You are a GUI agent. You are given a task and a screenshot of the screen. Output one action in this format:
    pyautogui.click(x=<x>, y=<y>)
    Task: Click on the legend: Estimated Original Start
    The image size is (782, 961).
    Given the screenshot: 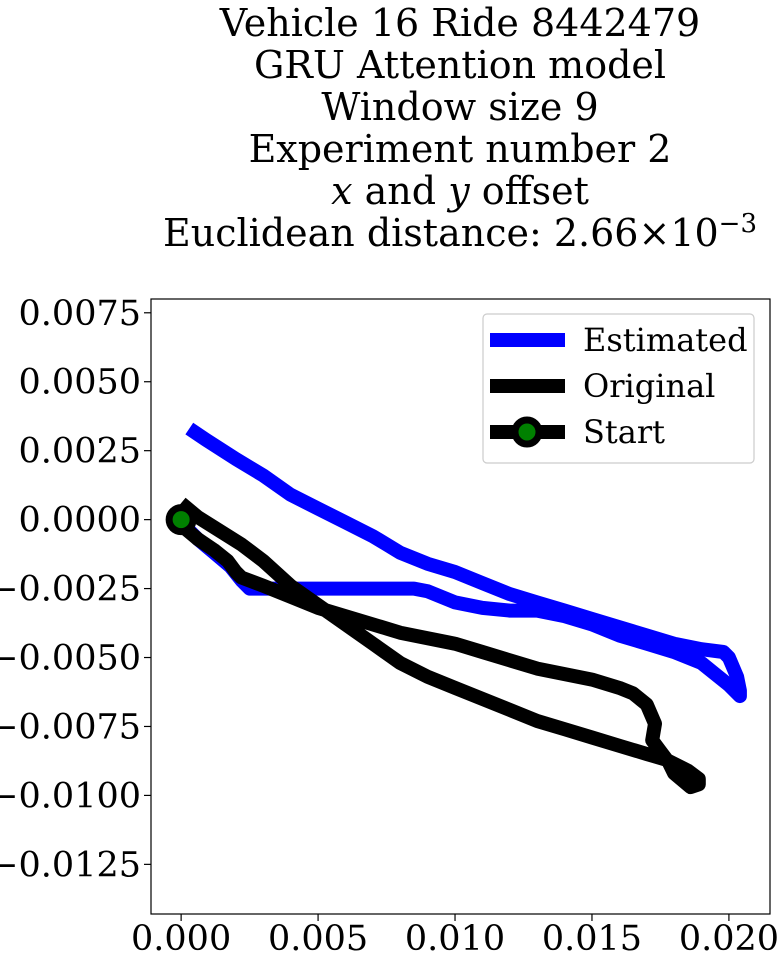 What is the action you would take?
    pyautogui.click(x=618, y=388)
    